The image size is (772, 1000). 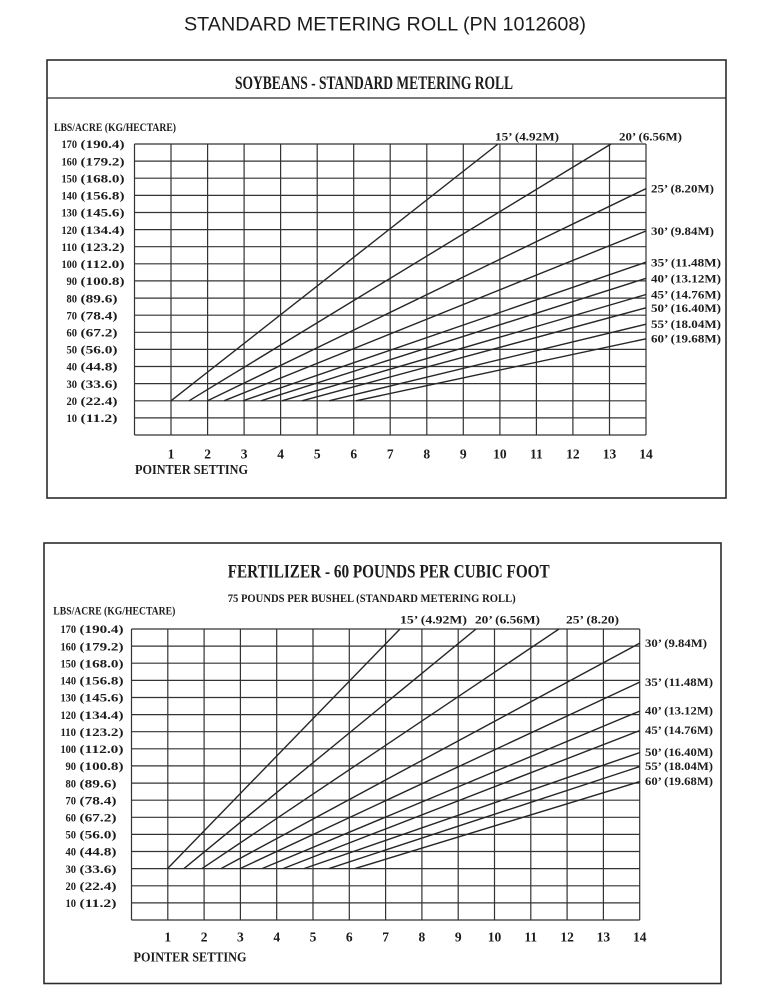 What do you see at coordinates (102, 766) in the screenshot?
I see `svg-text: (100.8)` at bounding box center [102, 766].